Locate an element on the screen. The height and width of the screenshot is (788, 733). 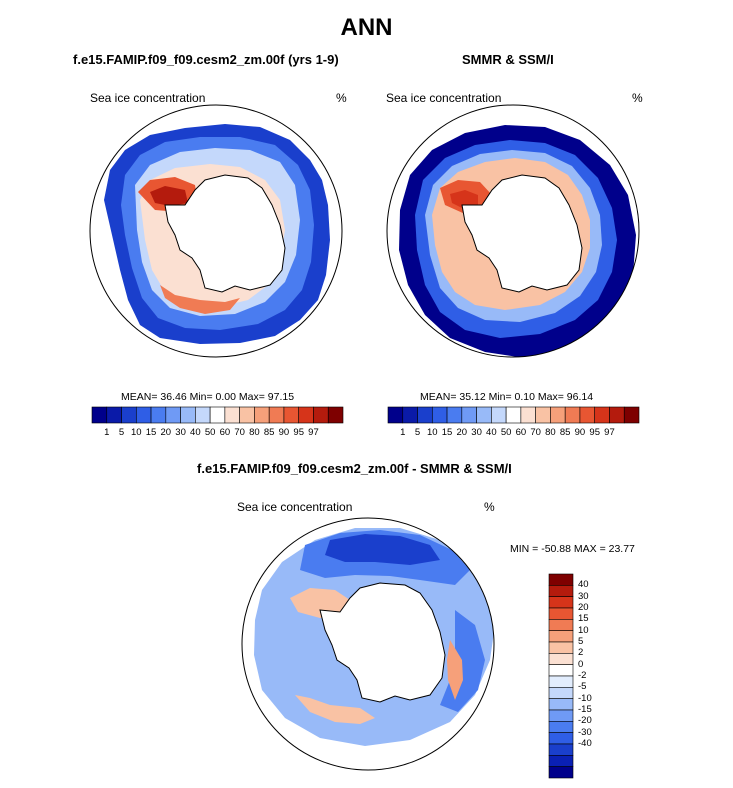
diff-continent is located at coordinates (382, 642).